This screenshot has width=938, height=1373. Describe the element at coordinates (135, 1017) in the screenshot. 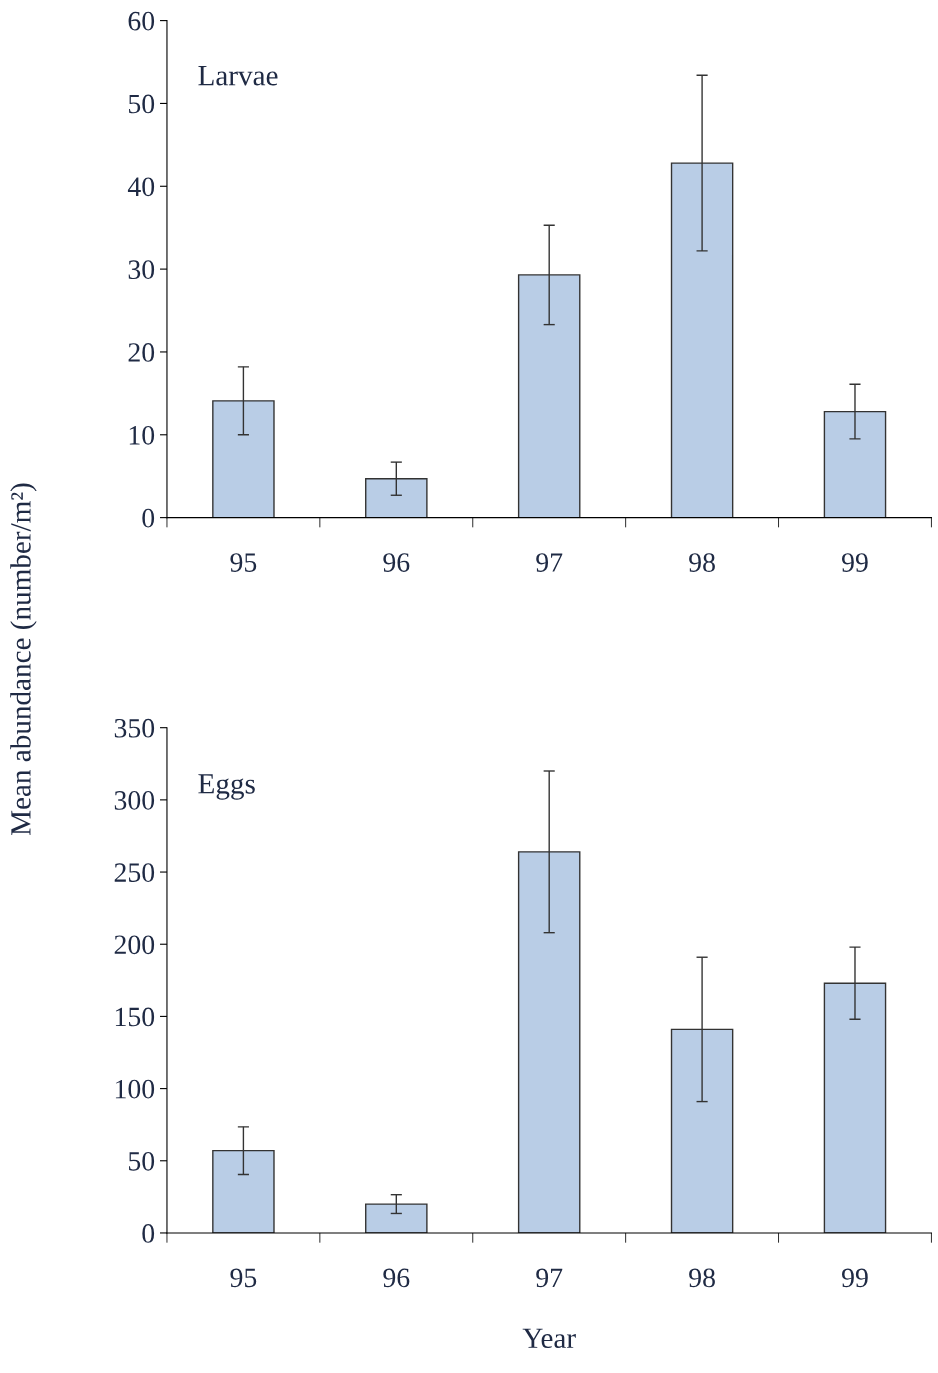

I see `y-tick-label: 150` at that location.